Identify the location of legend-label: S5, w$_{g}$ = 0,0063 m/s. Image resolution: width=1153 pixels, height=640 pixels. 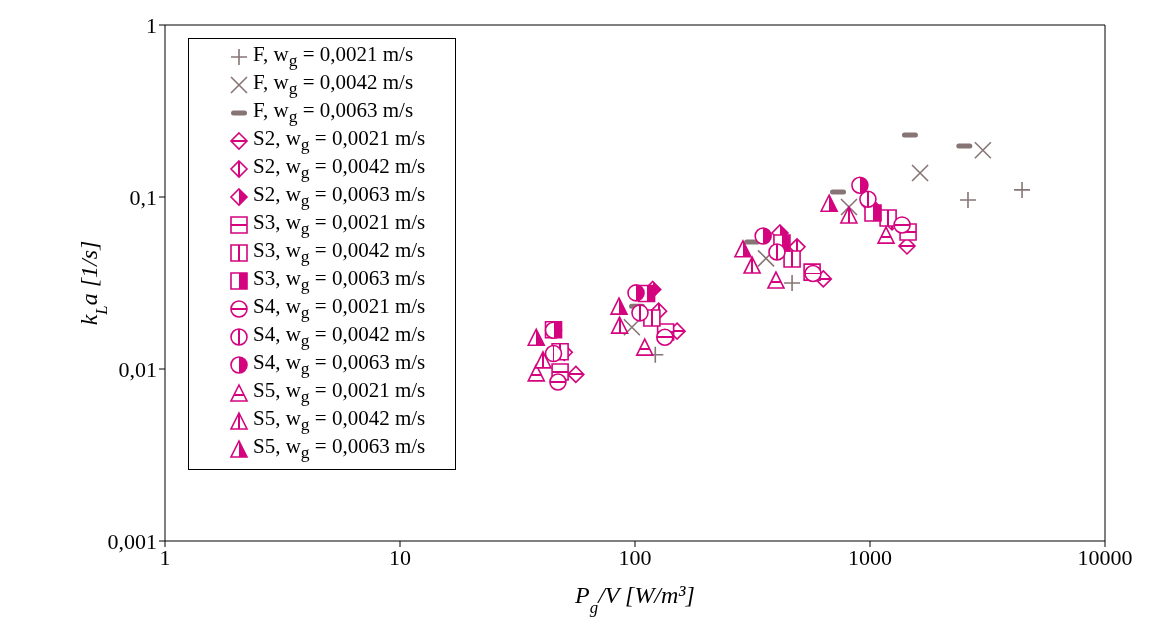
(339, 449).